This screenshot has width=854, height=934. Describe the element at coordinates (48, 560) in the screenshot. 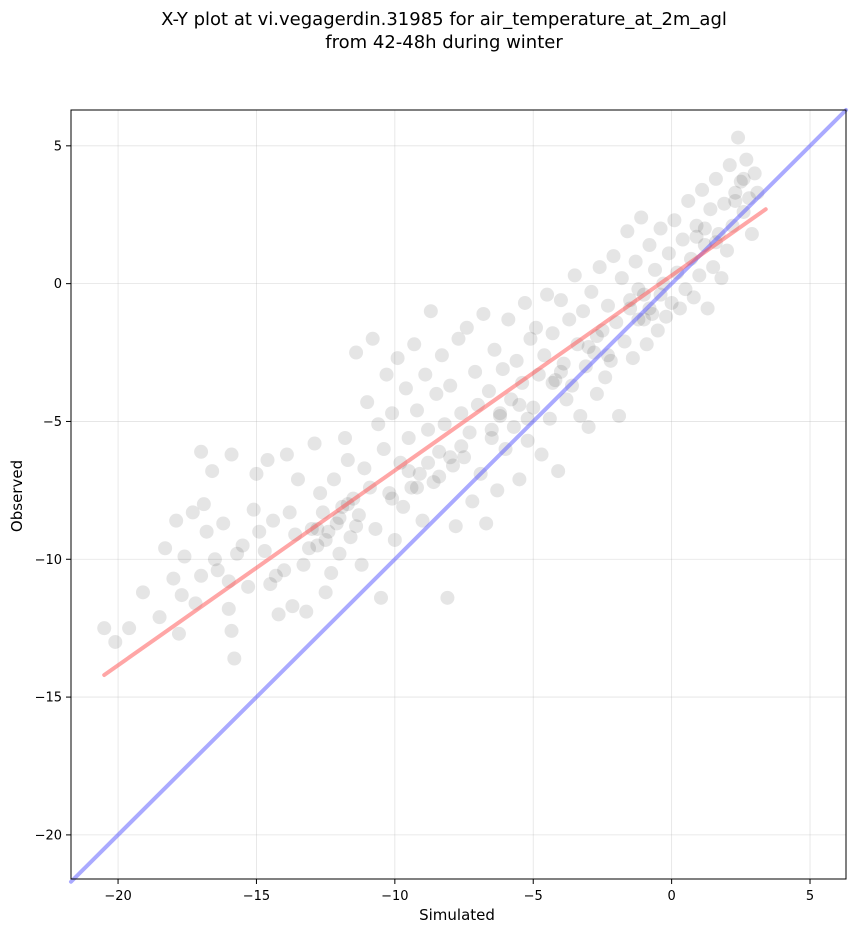

I see `y-tick-label: −10` at that location.